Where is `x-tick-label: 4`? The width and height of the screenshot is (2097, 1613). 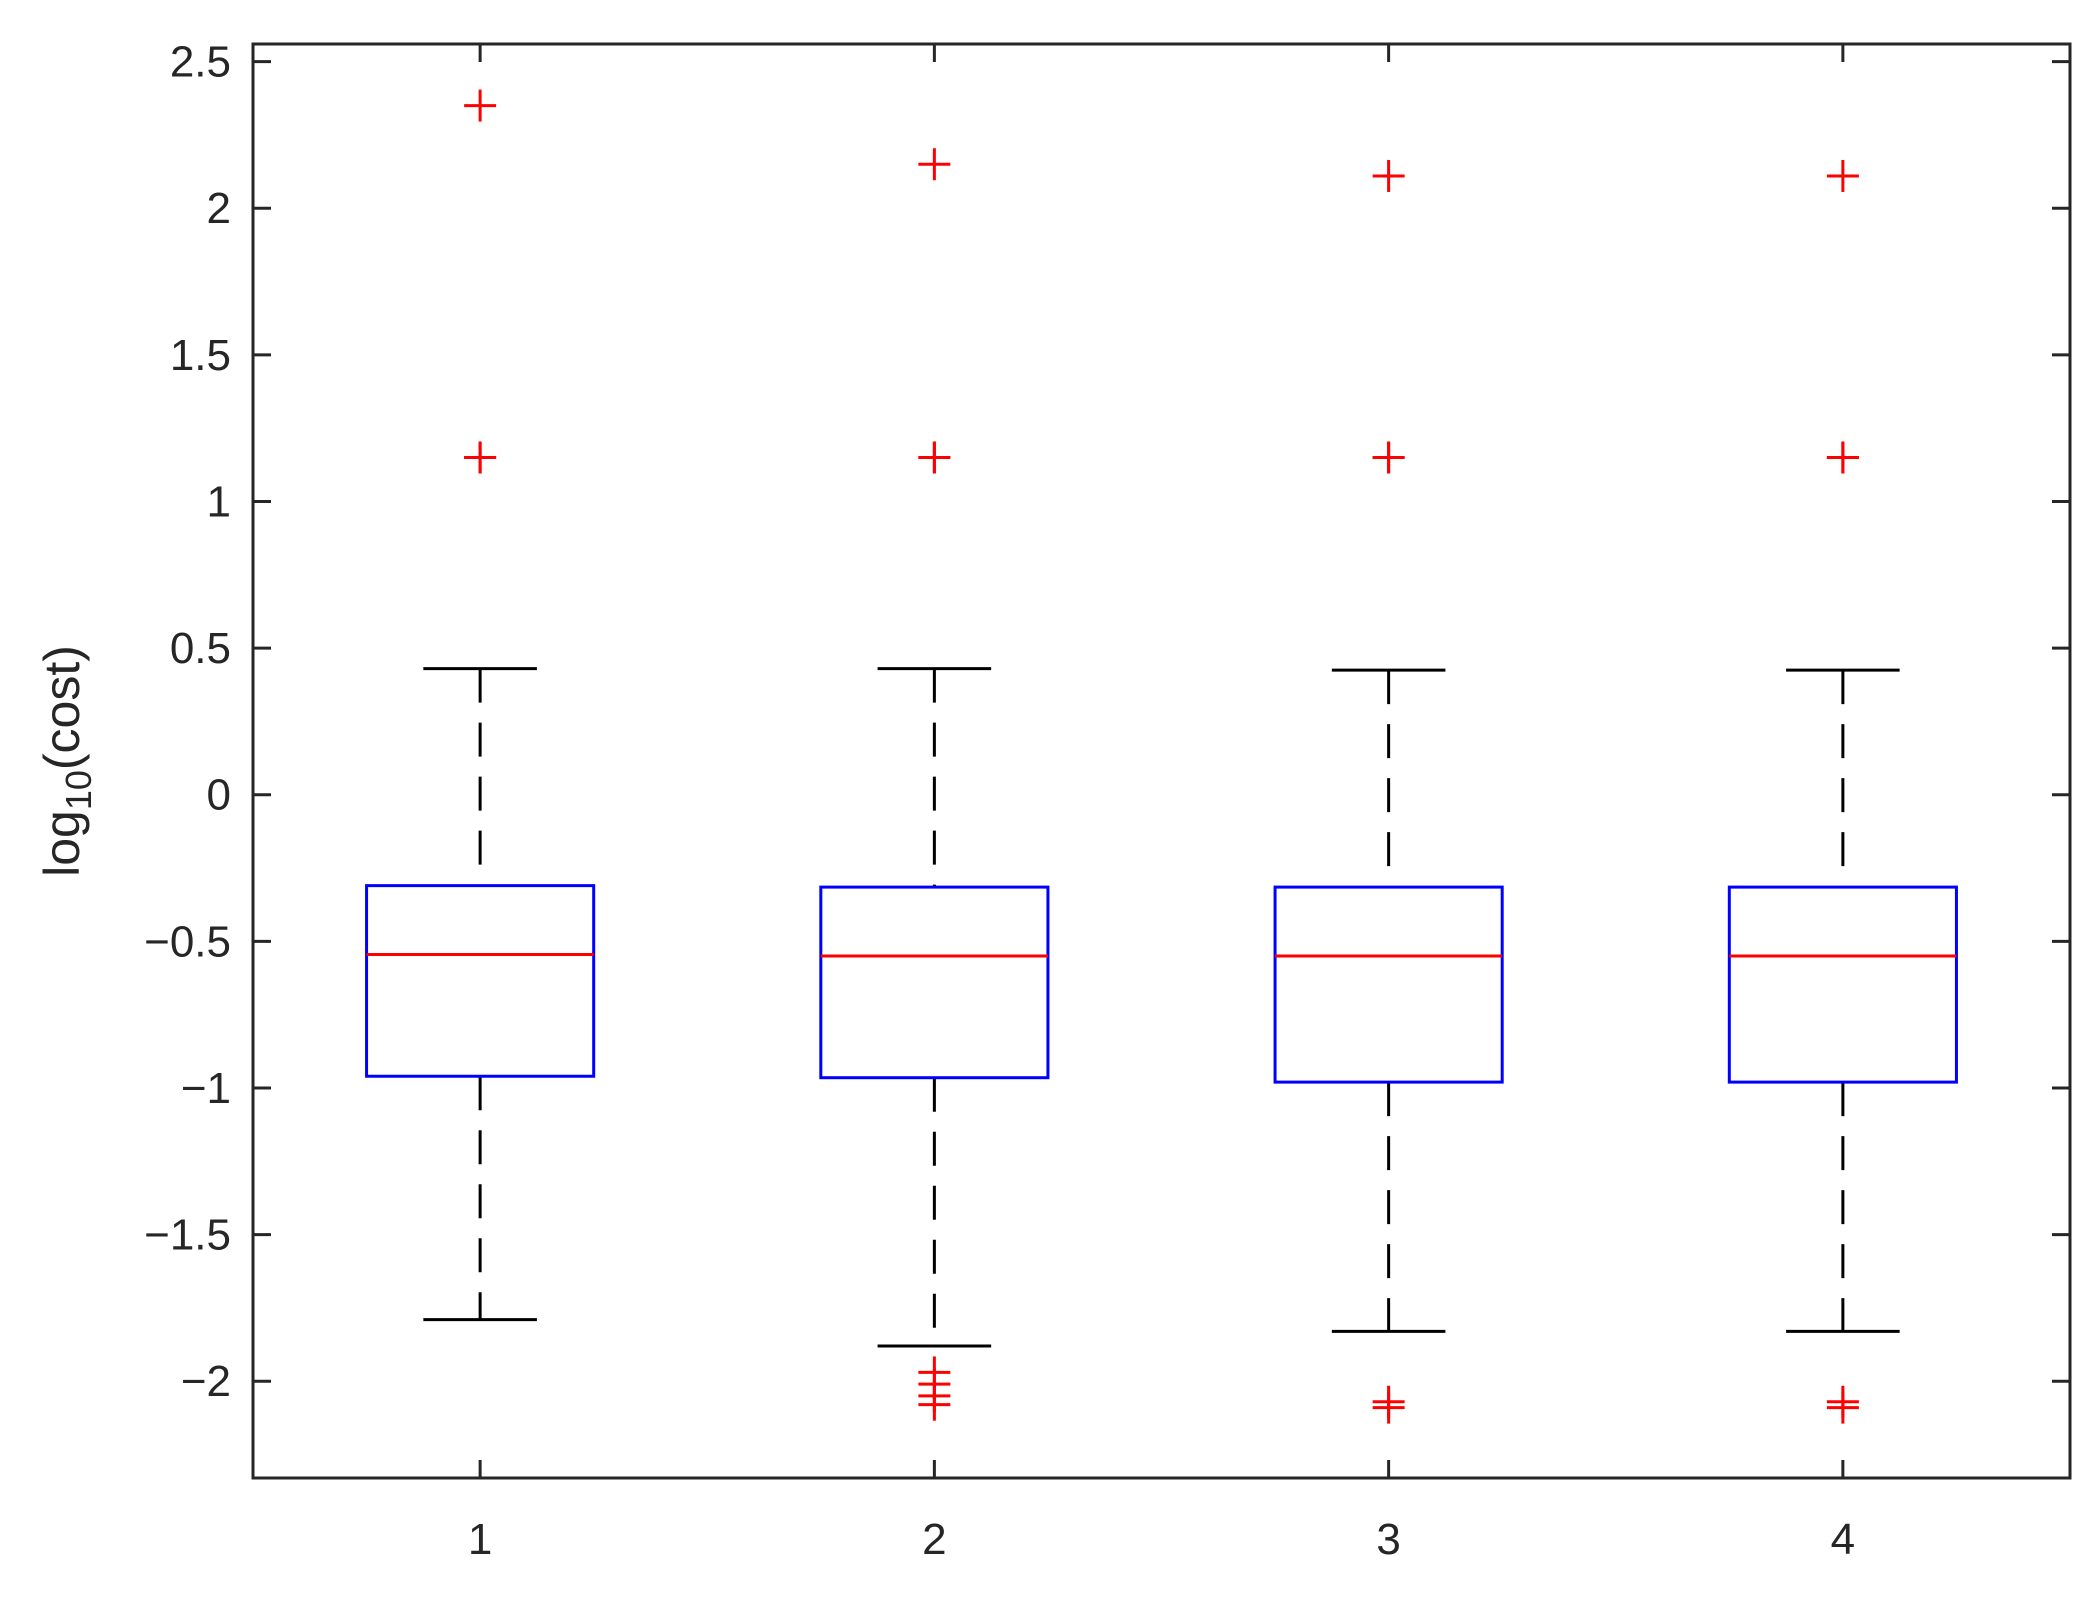 x-tick-label: 4 is located at coordinates (1843, 1539).